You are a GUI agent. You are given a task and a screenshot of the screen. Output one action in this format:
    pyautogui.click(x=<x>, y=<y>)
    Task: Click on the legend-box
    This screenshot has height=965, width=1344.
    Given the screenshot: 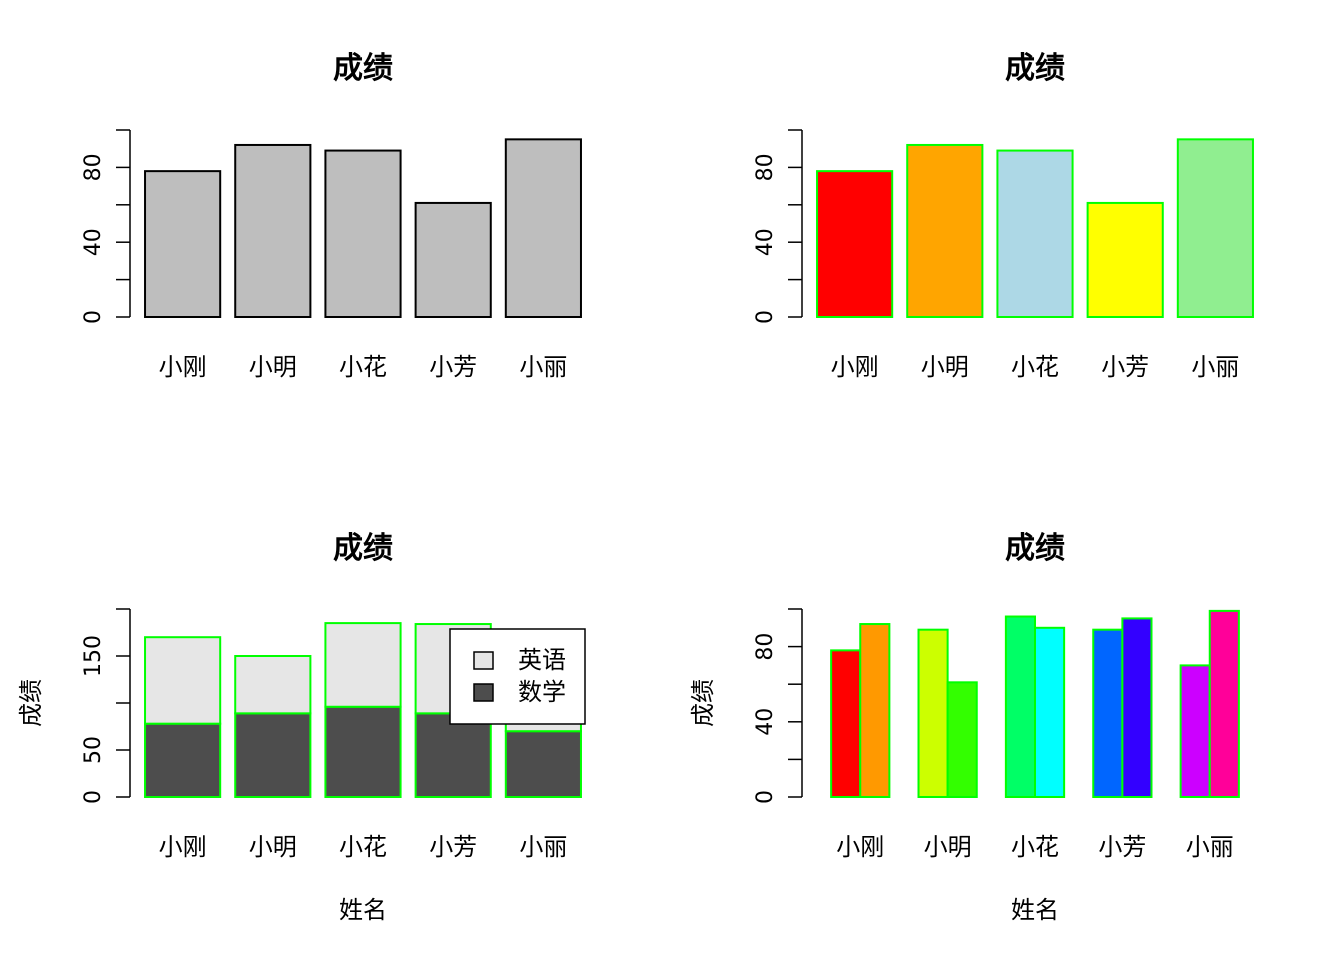 What is the action you would take?
    pyautogui.click(x=517, y=676)
    